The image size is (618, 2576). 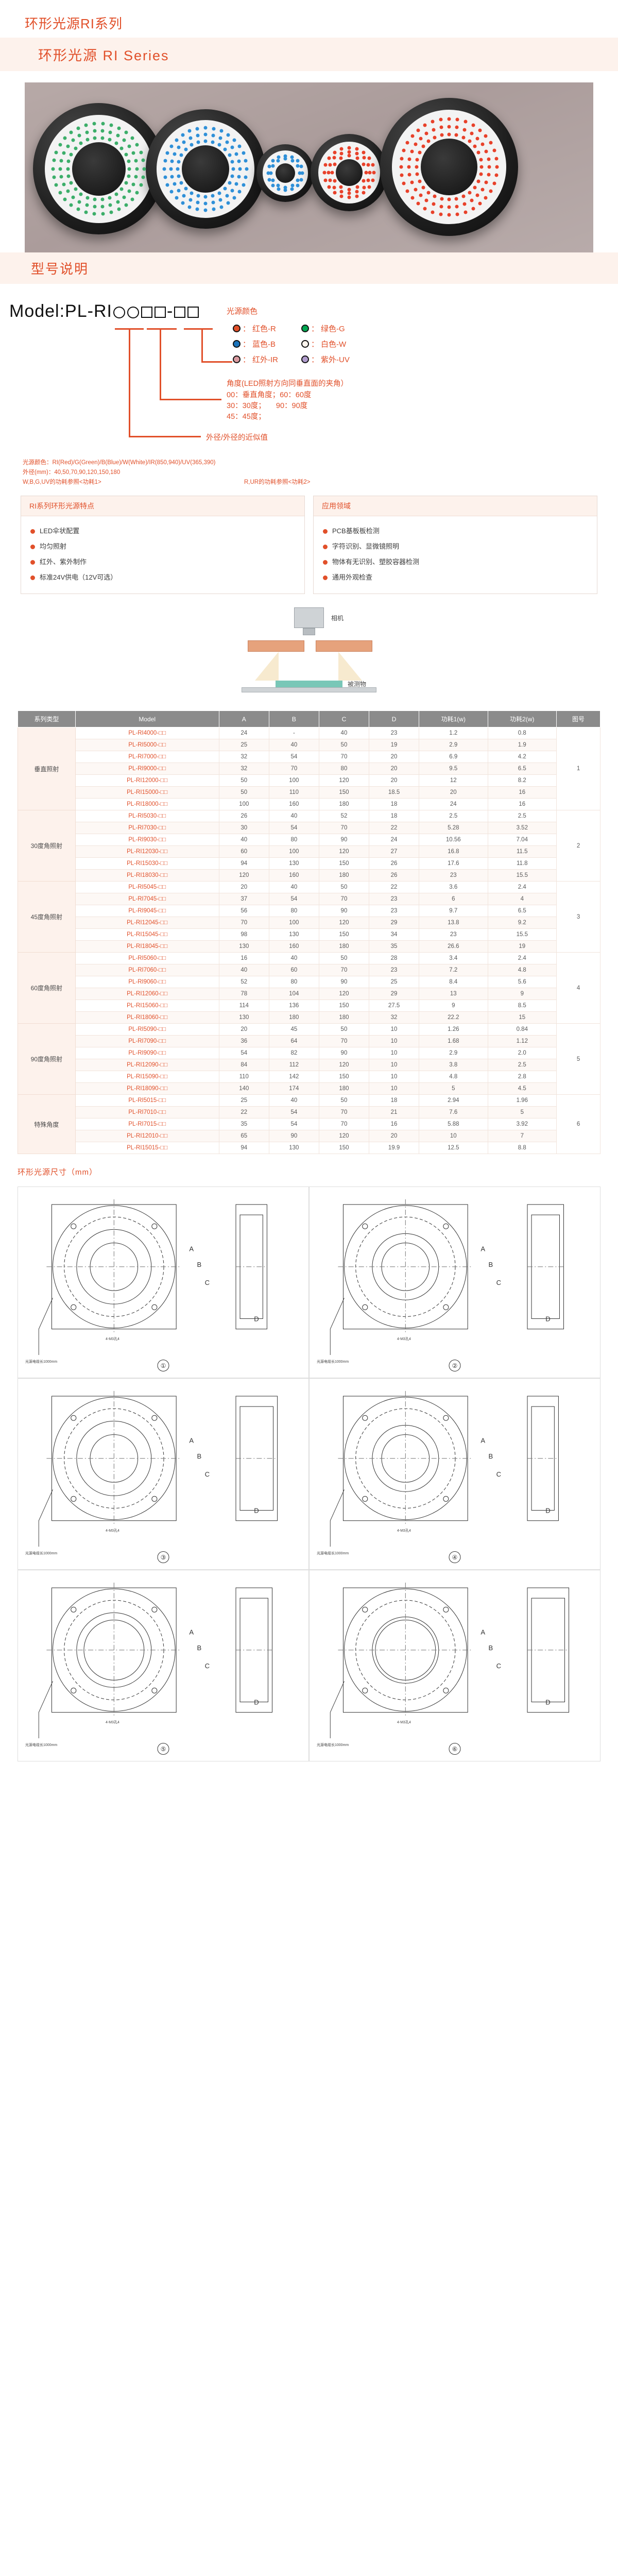 What do you see at coordinates (456, 506) in the screenshot?
I see `panel-applications-title: 应用领域` at bounding box center [456, 506].